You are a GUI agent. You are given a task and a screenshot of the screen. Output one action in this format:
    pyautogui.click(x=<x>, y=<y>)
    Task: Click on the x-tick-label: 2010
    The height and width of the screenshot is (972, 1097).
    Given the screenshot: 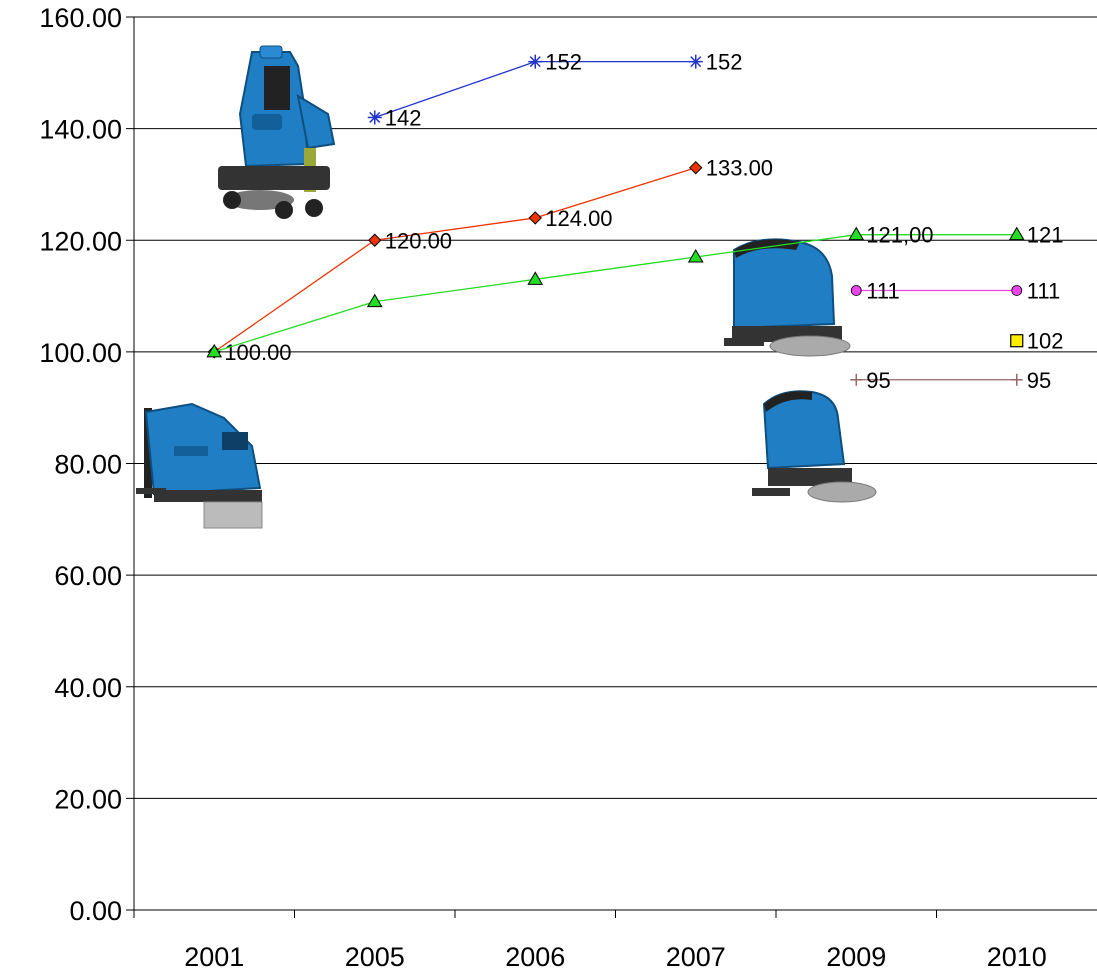 What is the action you would take?
    pyautogui.click(x=1017, y=957)
    